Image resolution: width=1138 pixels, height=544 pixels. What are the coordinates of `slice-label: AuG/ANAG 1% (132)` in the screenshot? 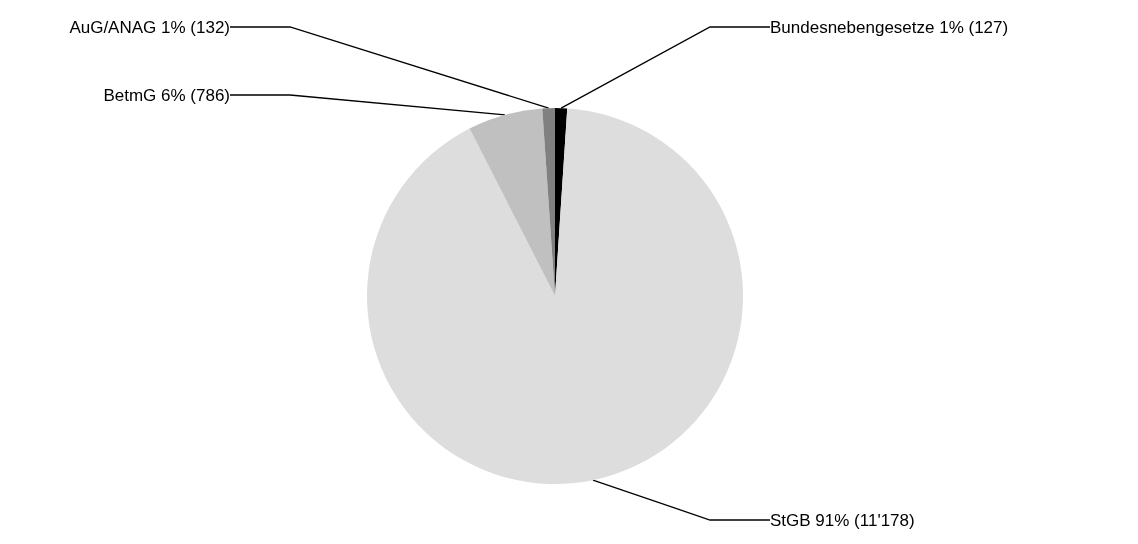 It's located at (149, 27).